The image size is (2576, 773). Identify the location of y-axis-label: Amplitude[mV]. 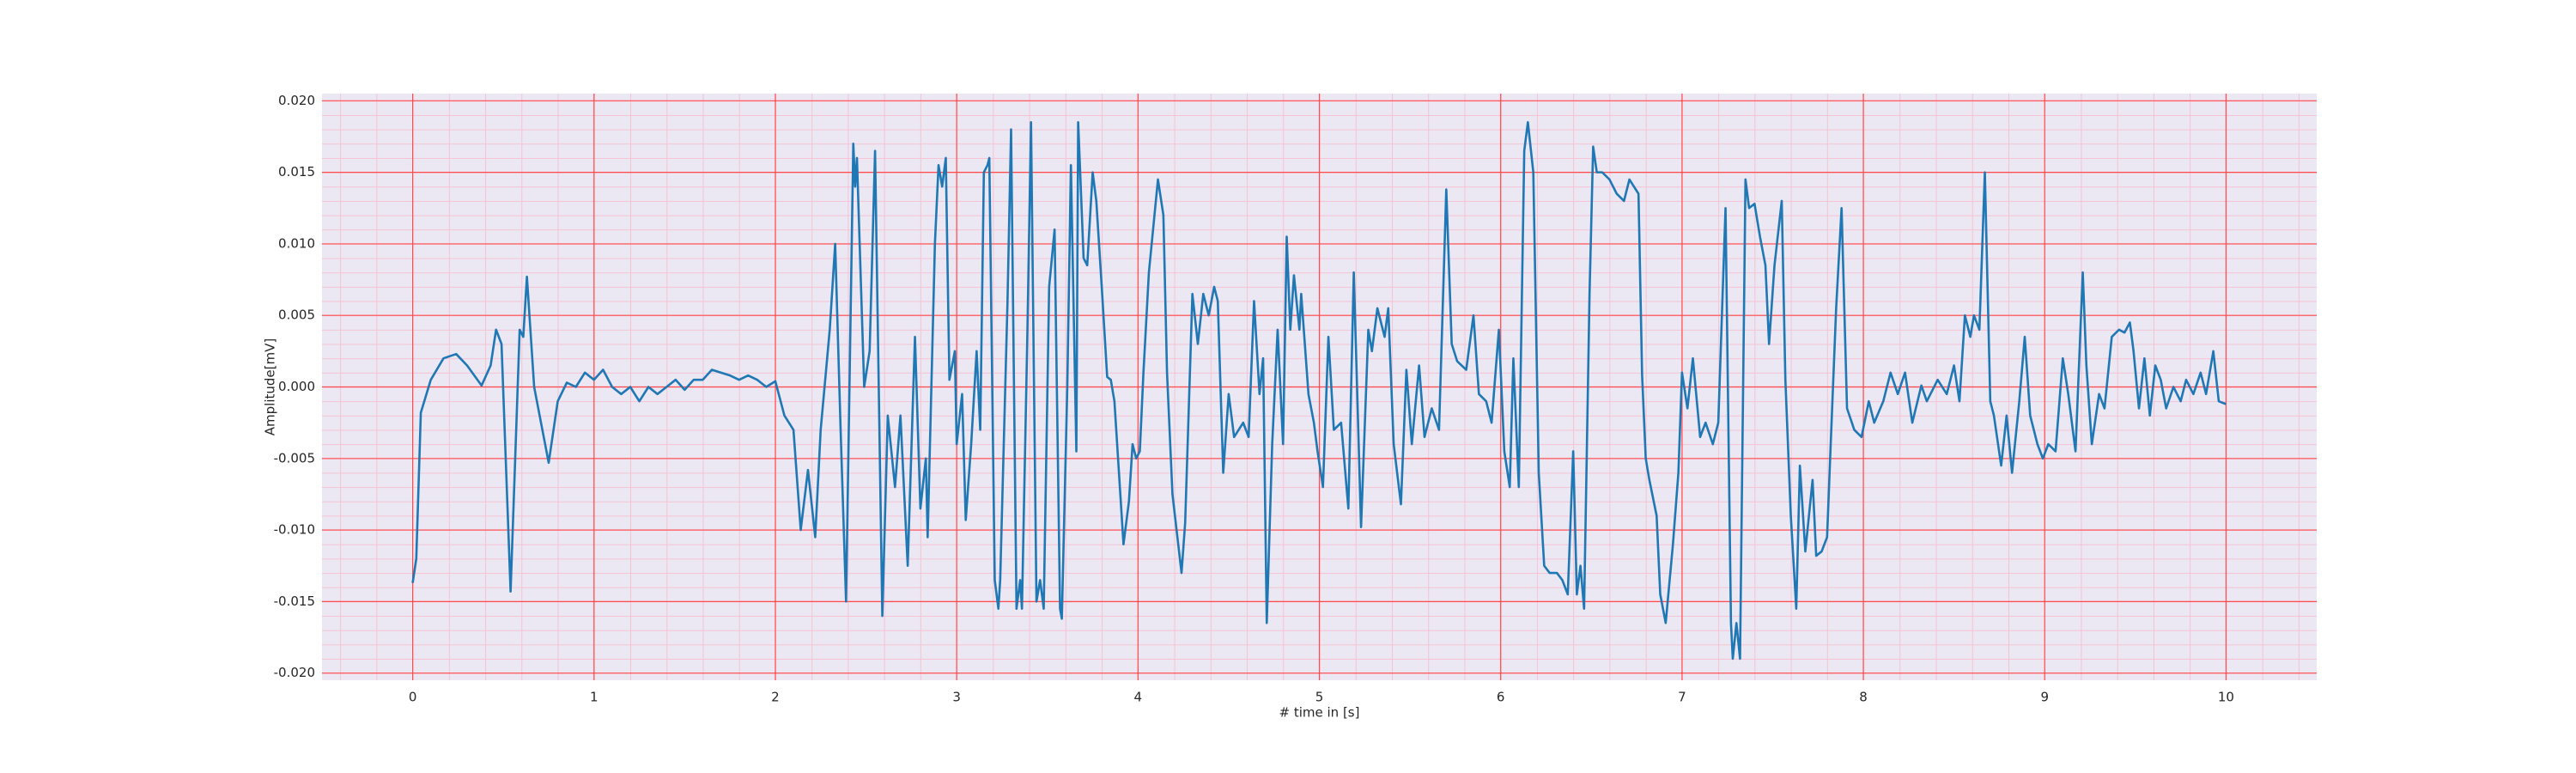
(270, 386).